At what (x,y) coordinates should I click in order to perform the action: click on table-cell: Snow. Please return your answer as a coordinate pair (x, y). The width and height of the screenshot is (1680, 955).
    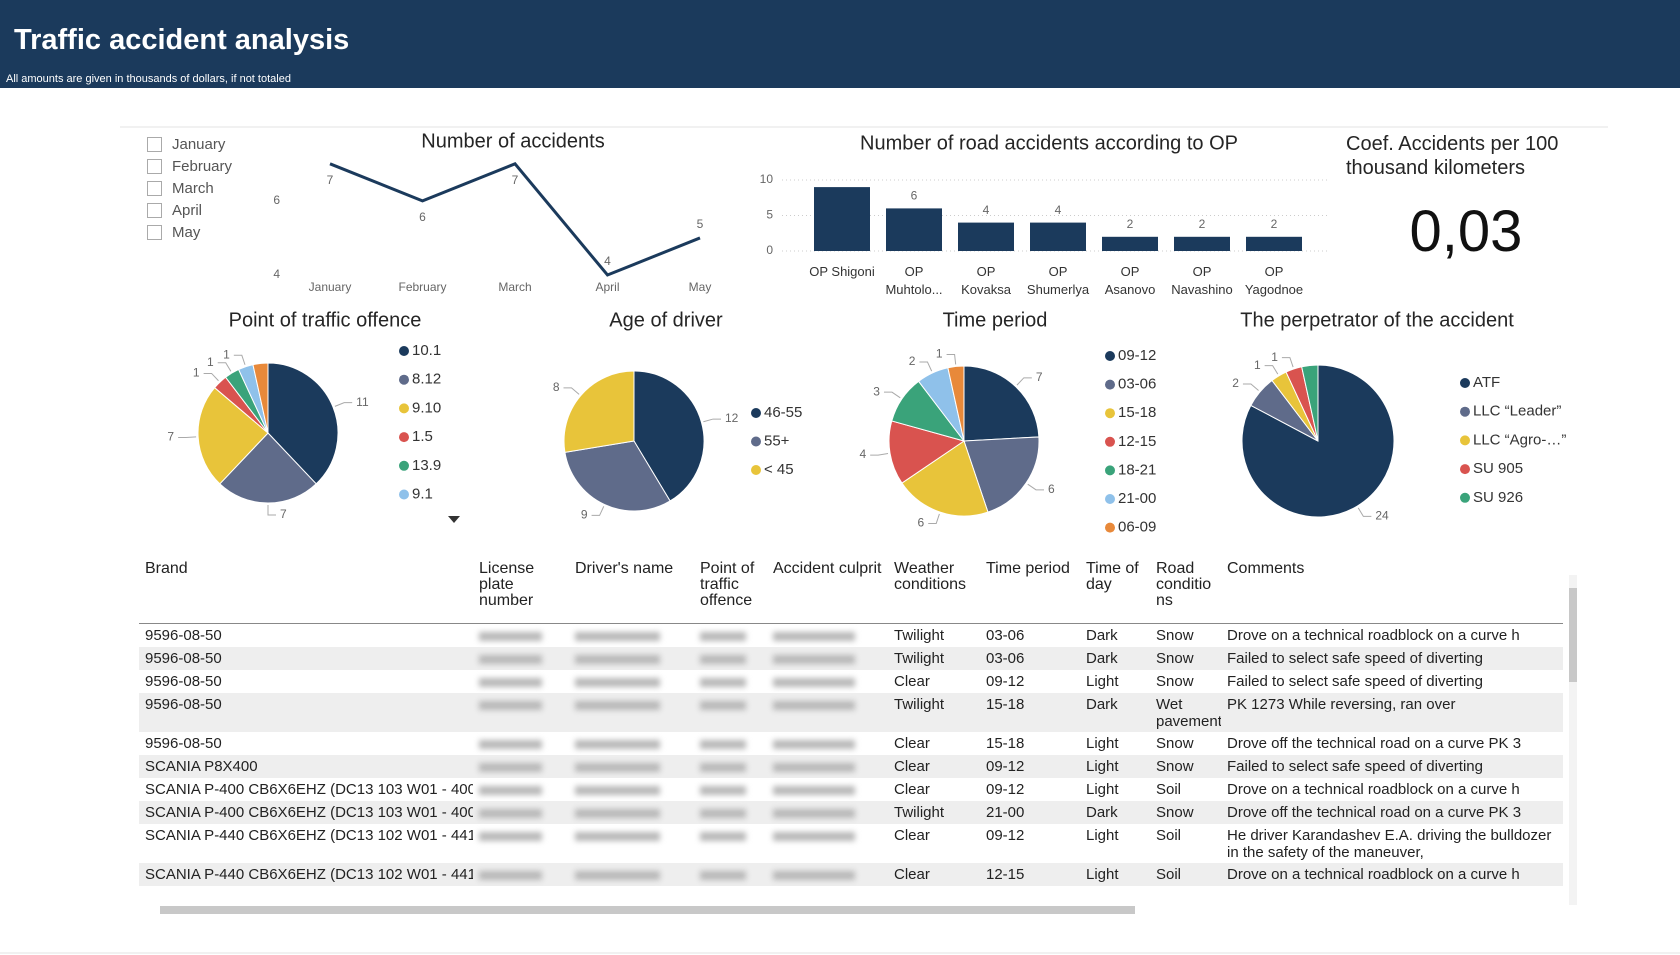
    Looking at the image, I should click on (1175, 635).